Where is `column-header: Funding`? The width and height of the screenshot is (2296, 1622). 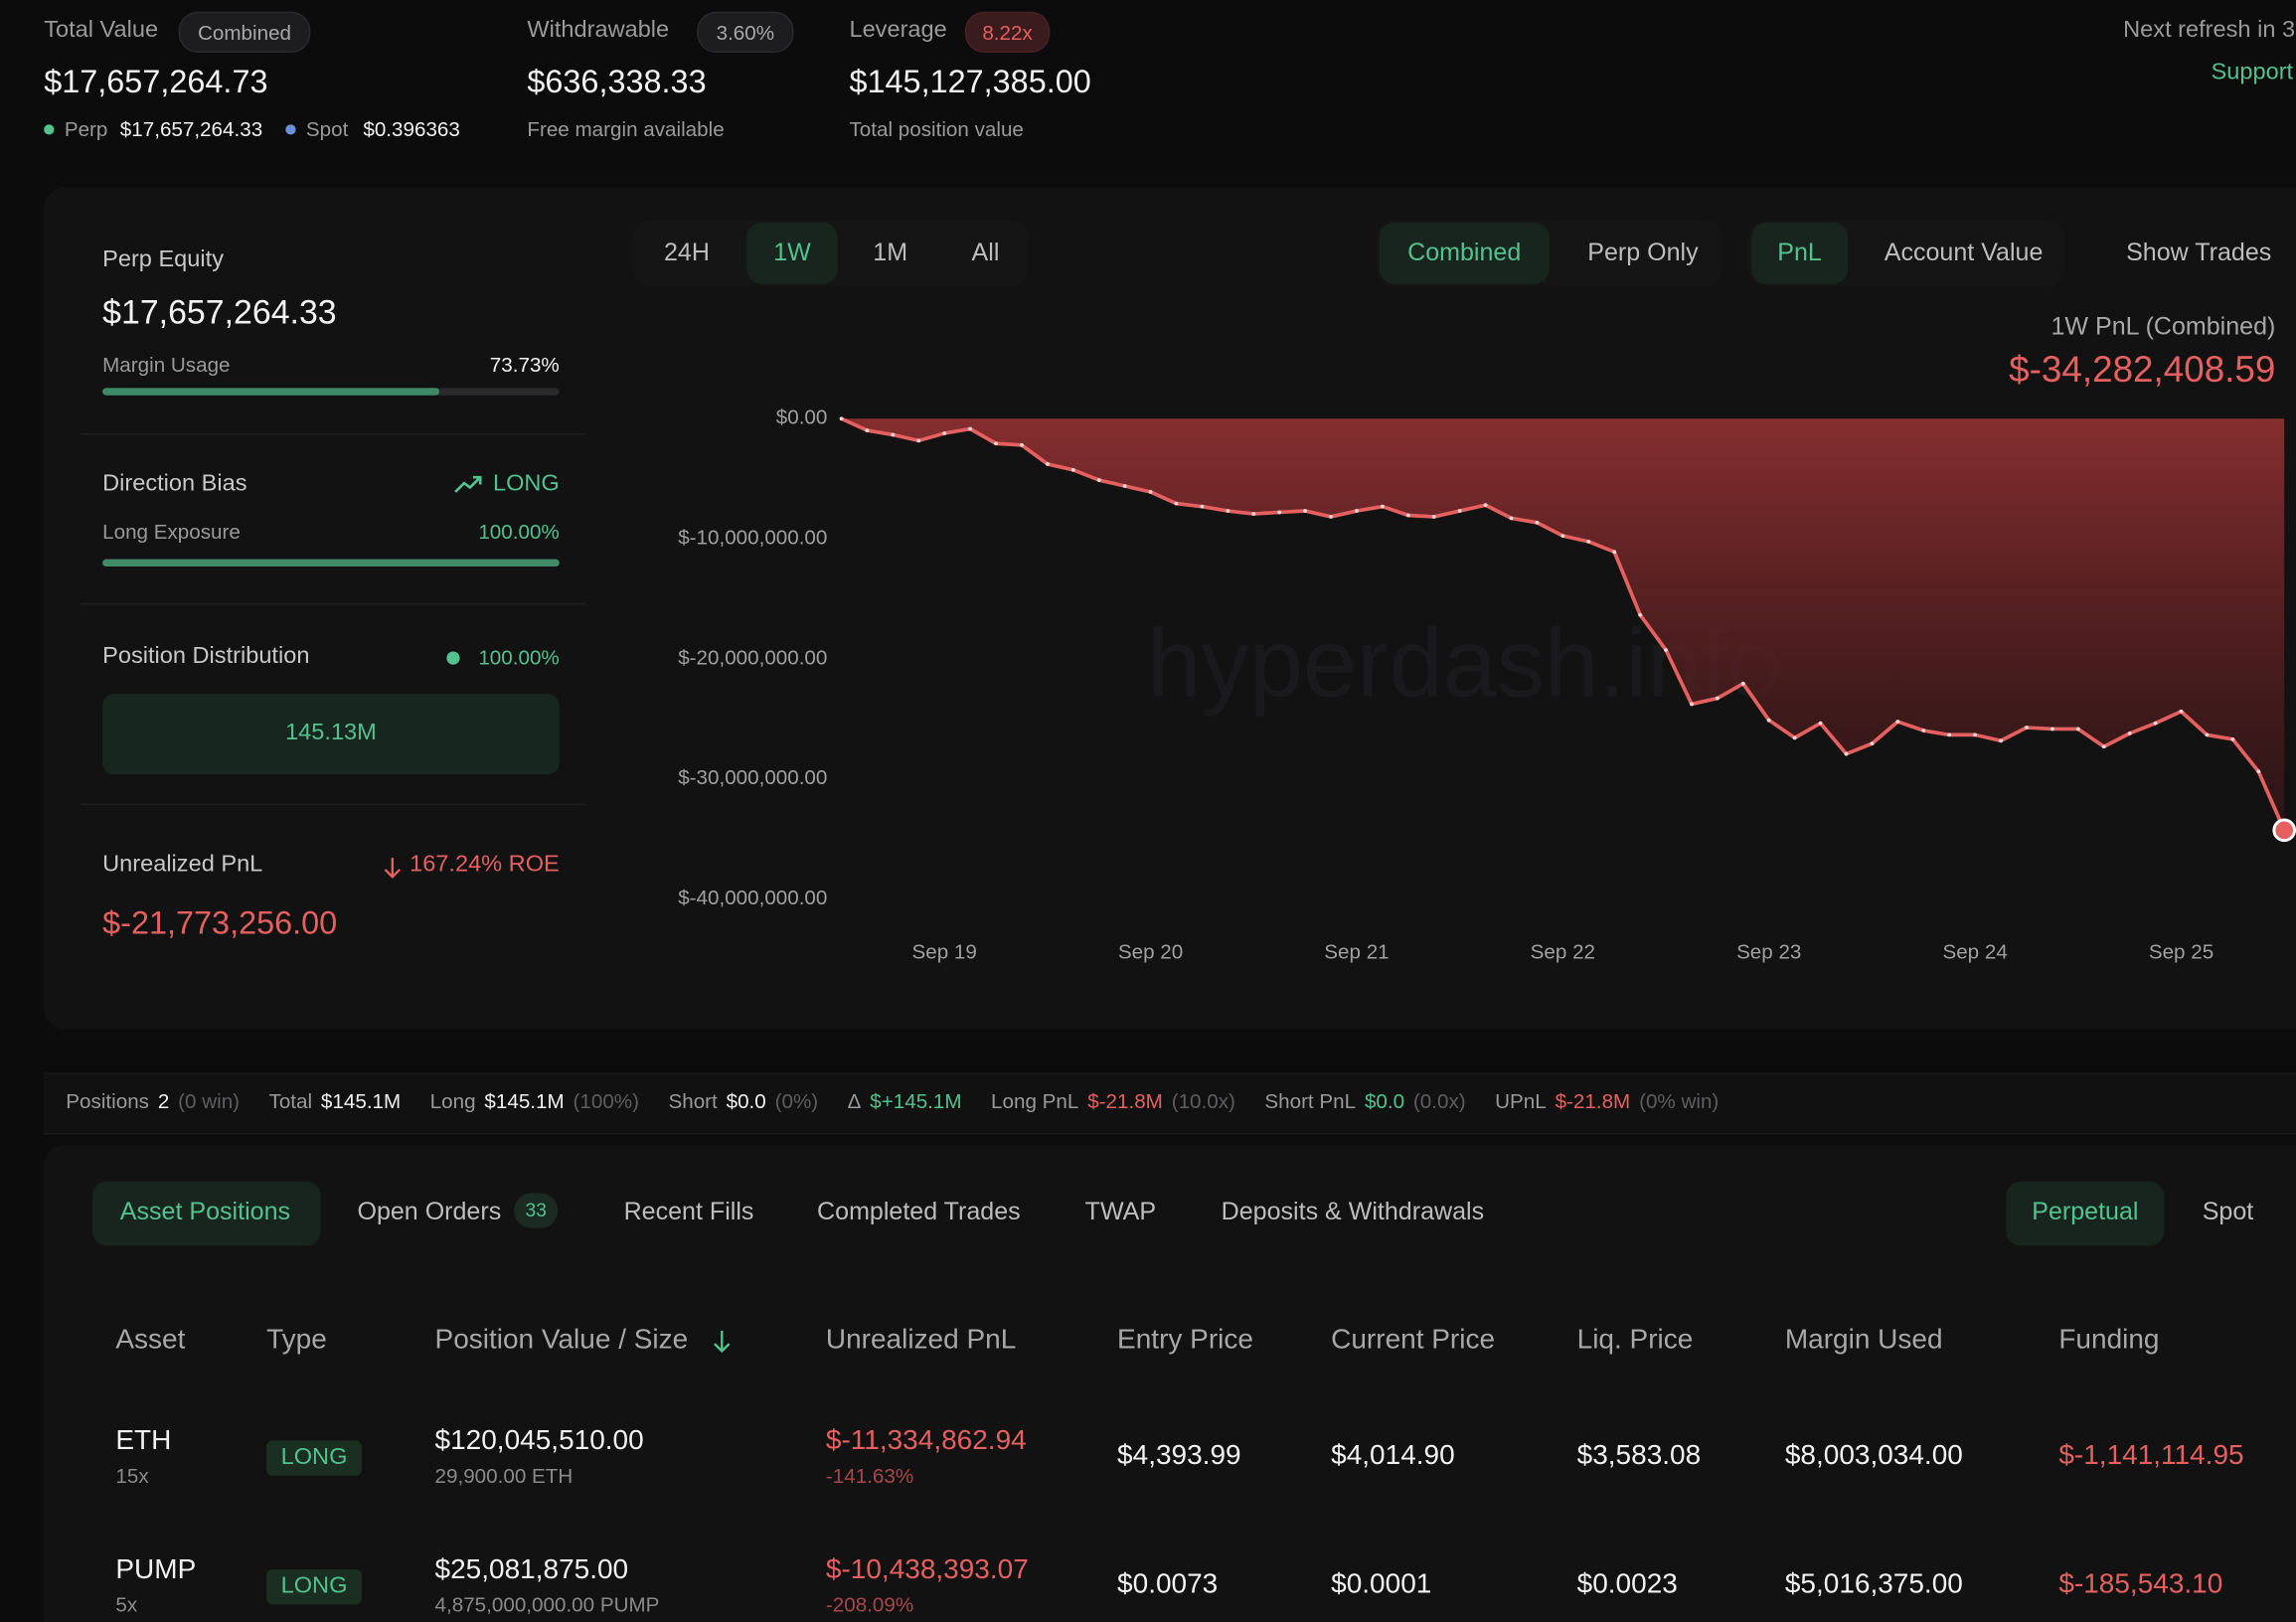
column-header: Funding is located at coordinates (2109, 1340).